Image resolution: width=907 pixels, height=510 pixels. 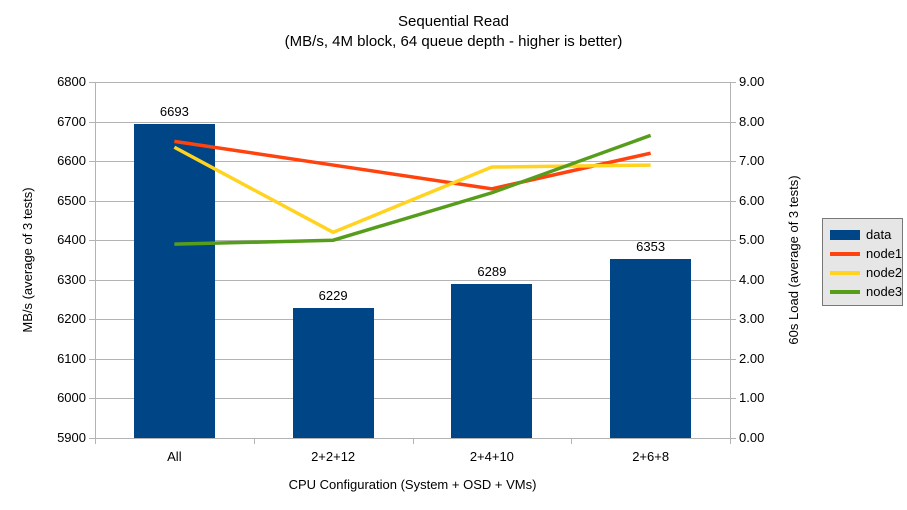 What do you see at coordinates (333, 456) in the screenshot?
I see `x-category-label: 2+2+12` at bounding box center [333, 456].